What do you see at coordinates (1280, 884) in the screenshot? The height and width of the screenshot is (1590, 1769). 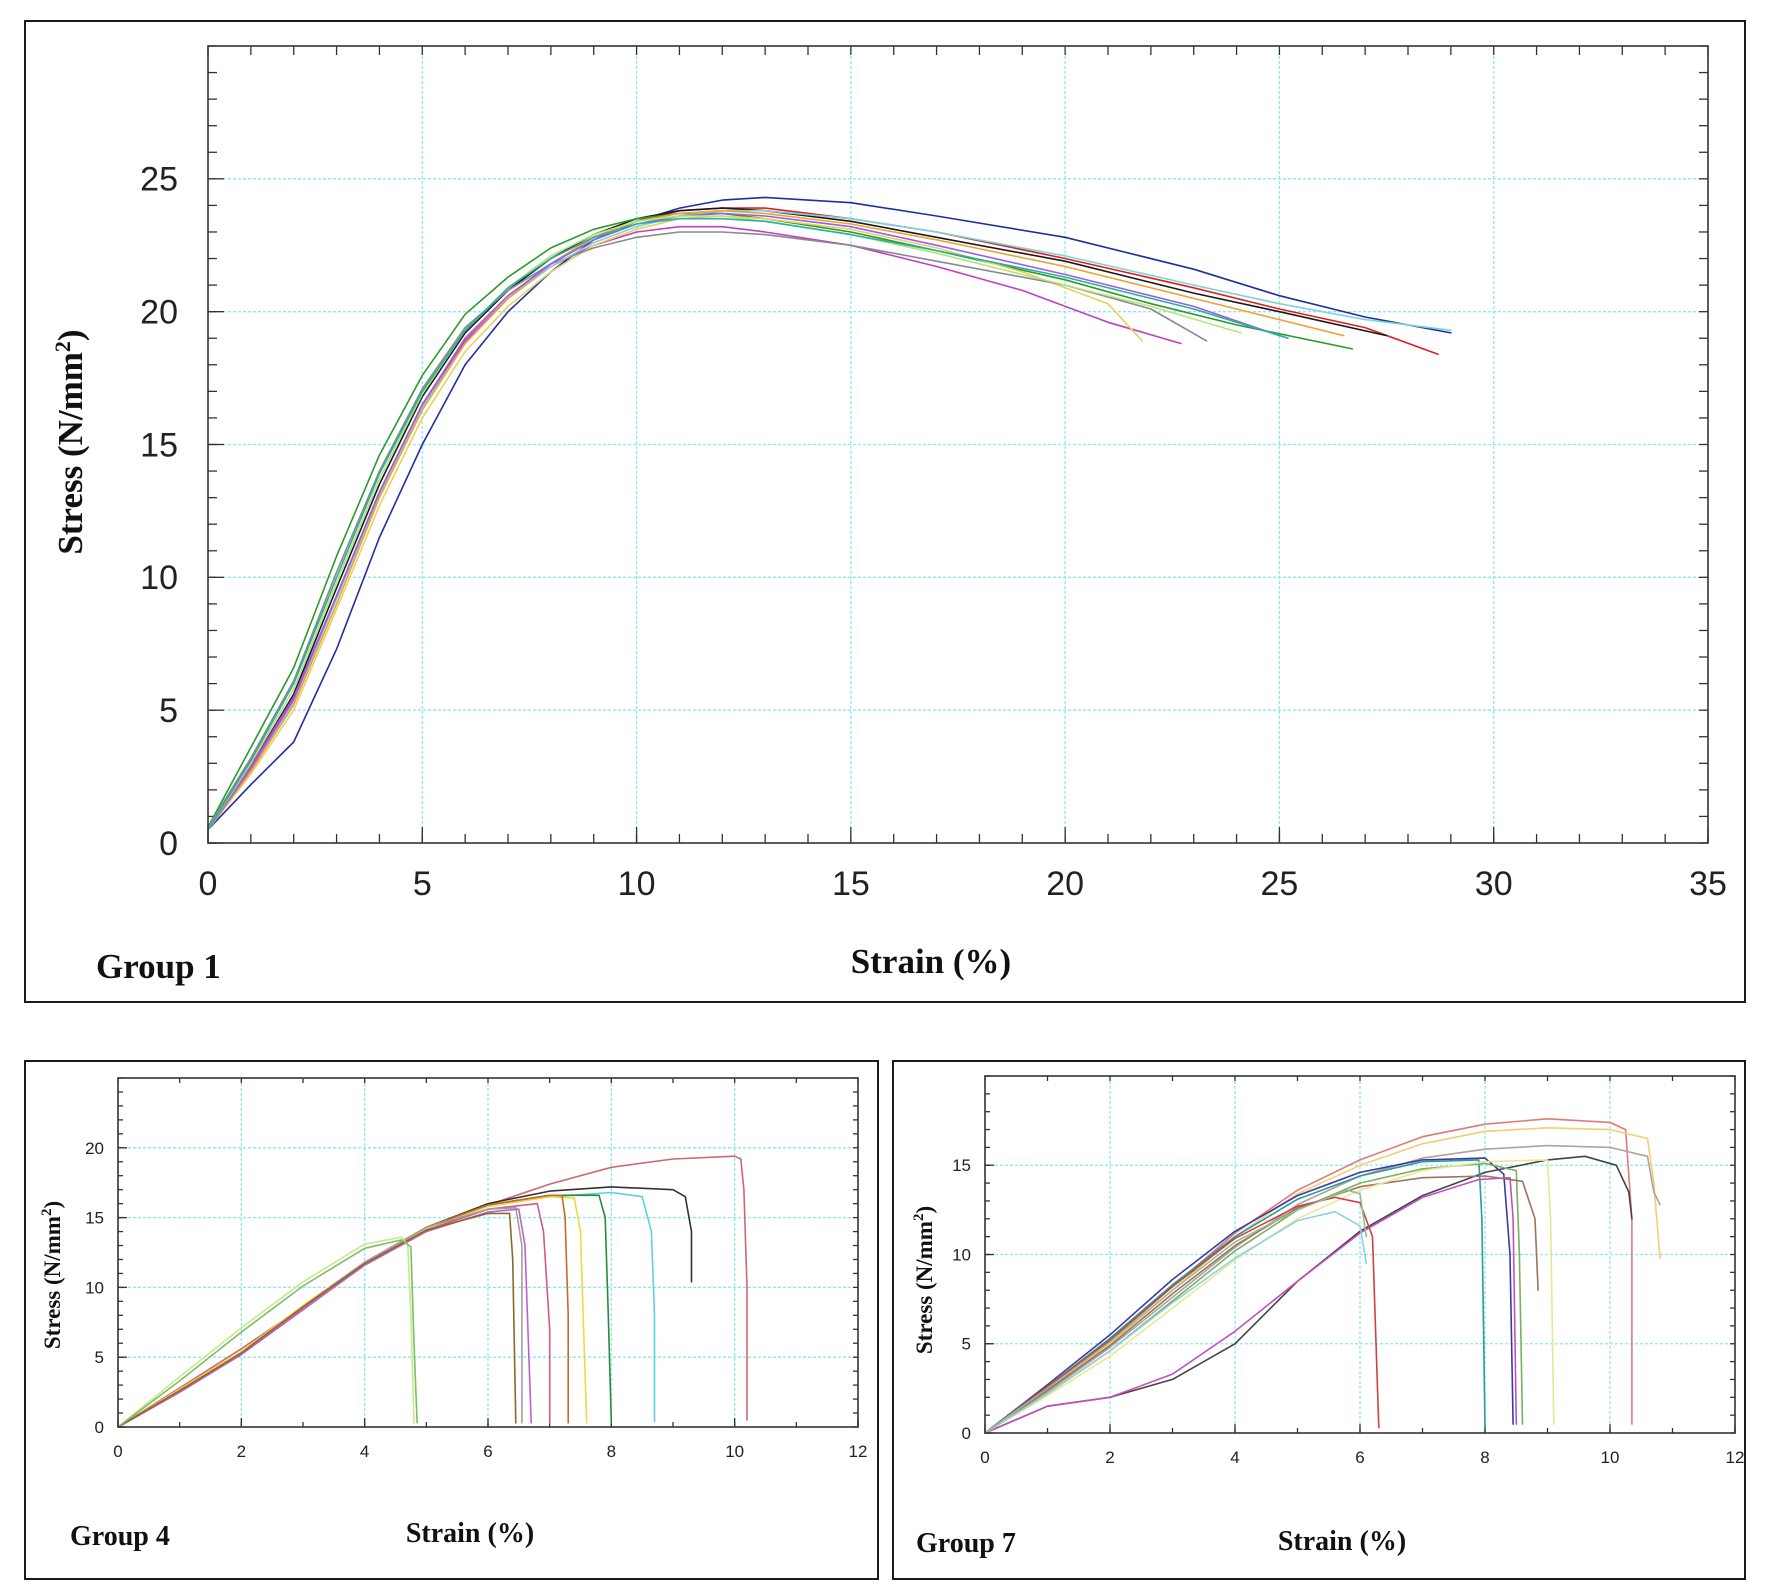 I see `x-tick-label: 25` at bounding box center [1280, 884].